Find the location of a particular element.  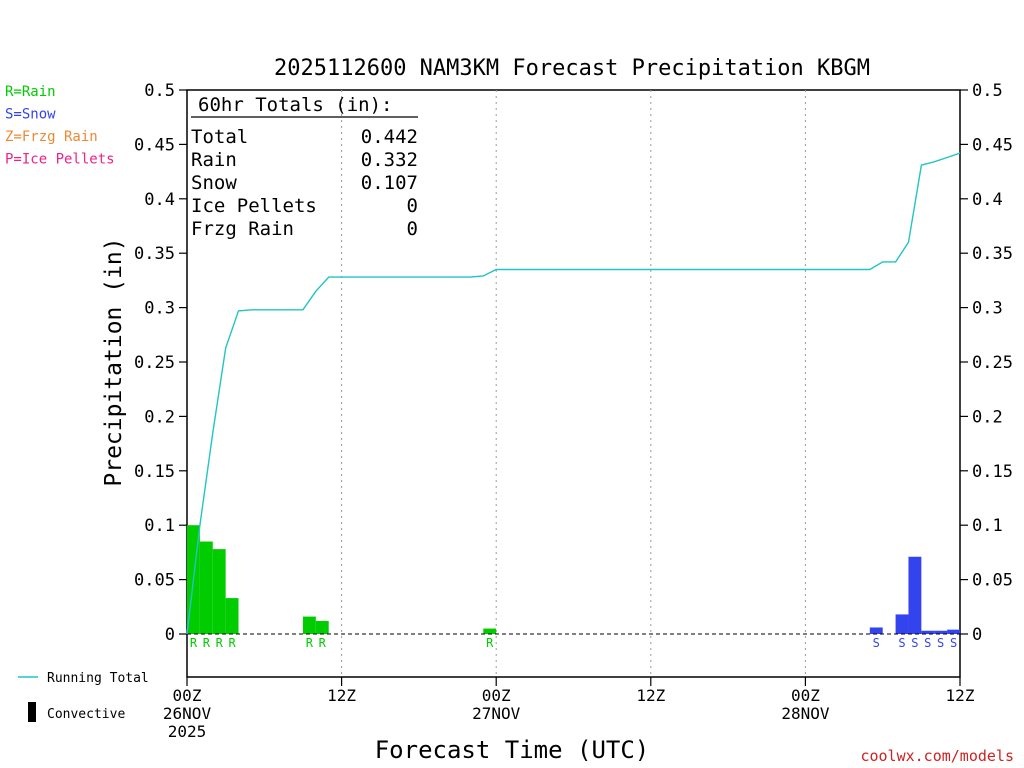

y-tick-label-left: 0 is located at coordinates (170, 635).